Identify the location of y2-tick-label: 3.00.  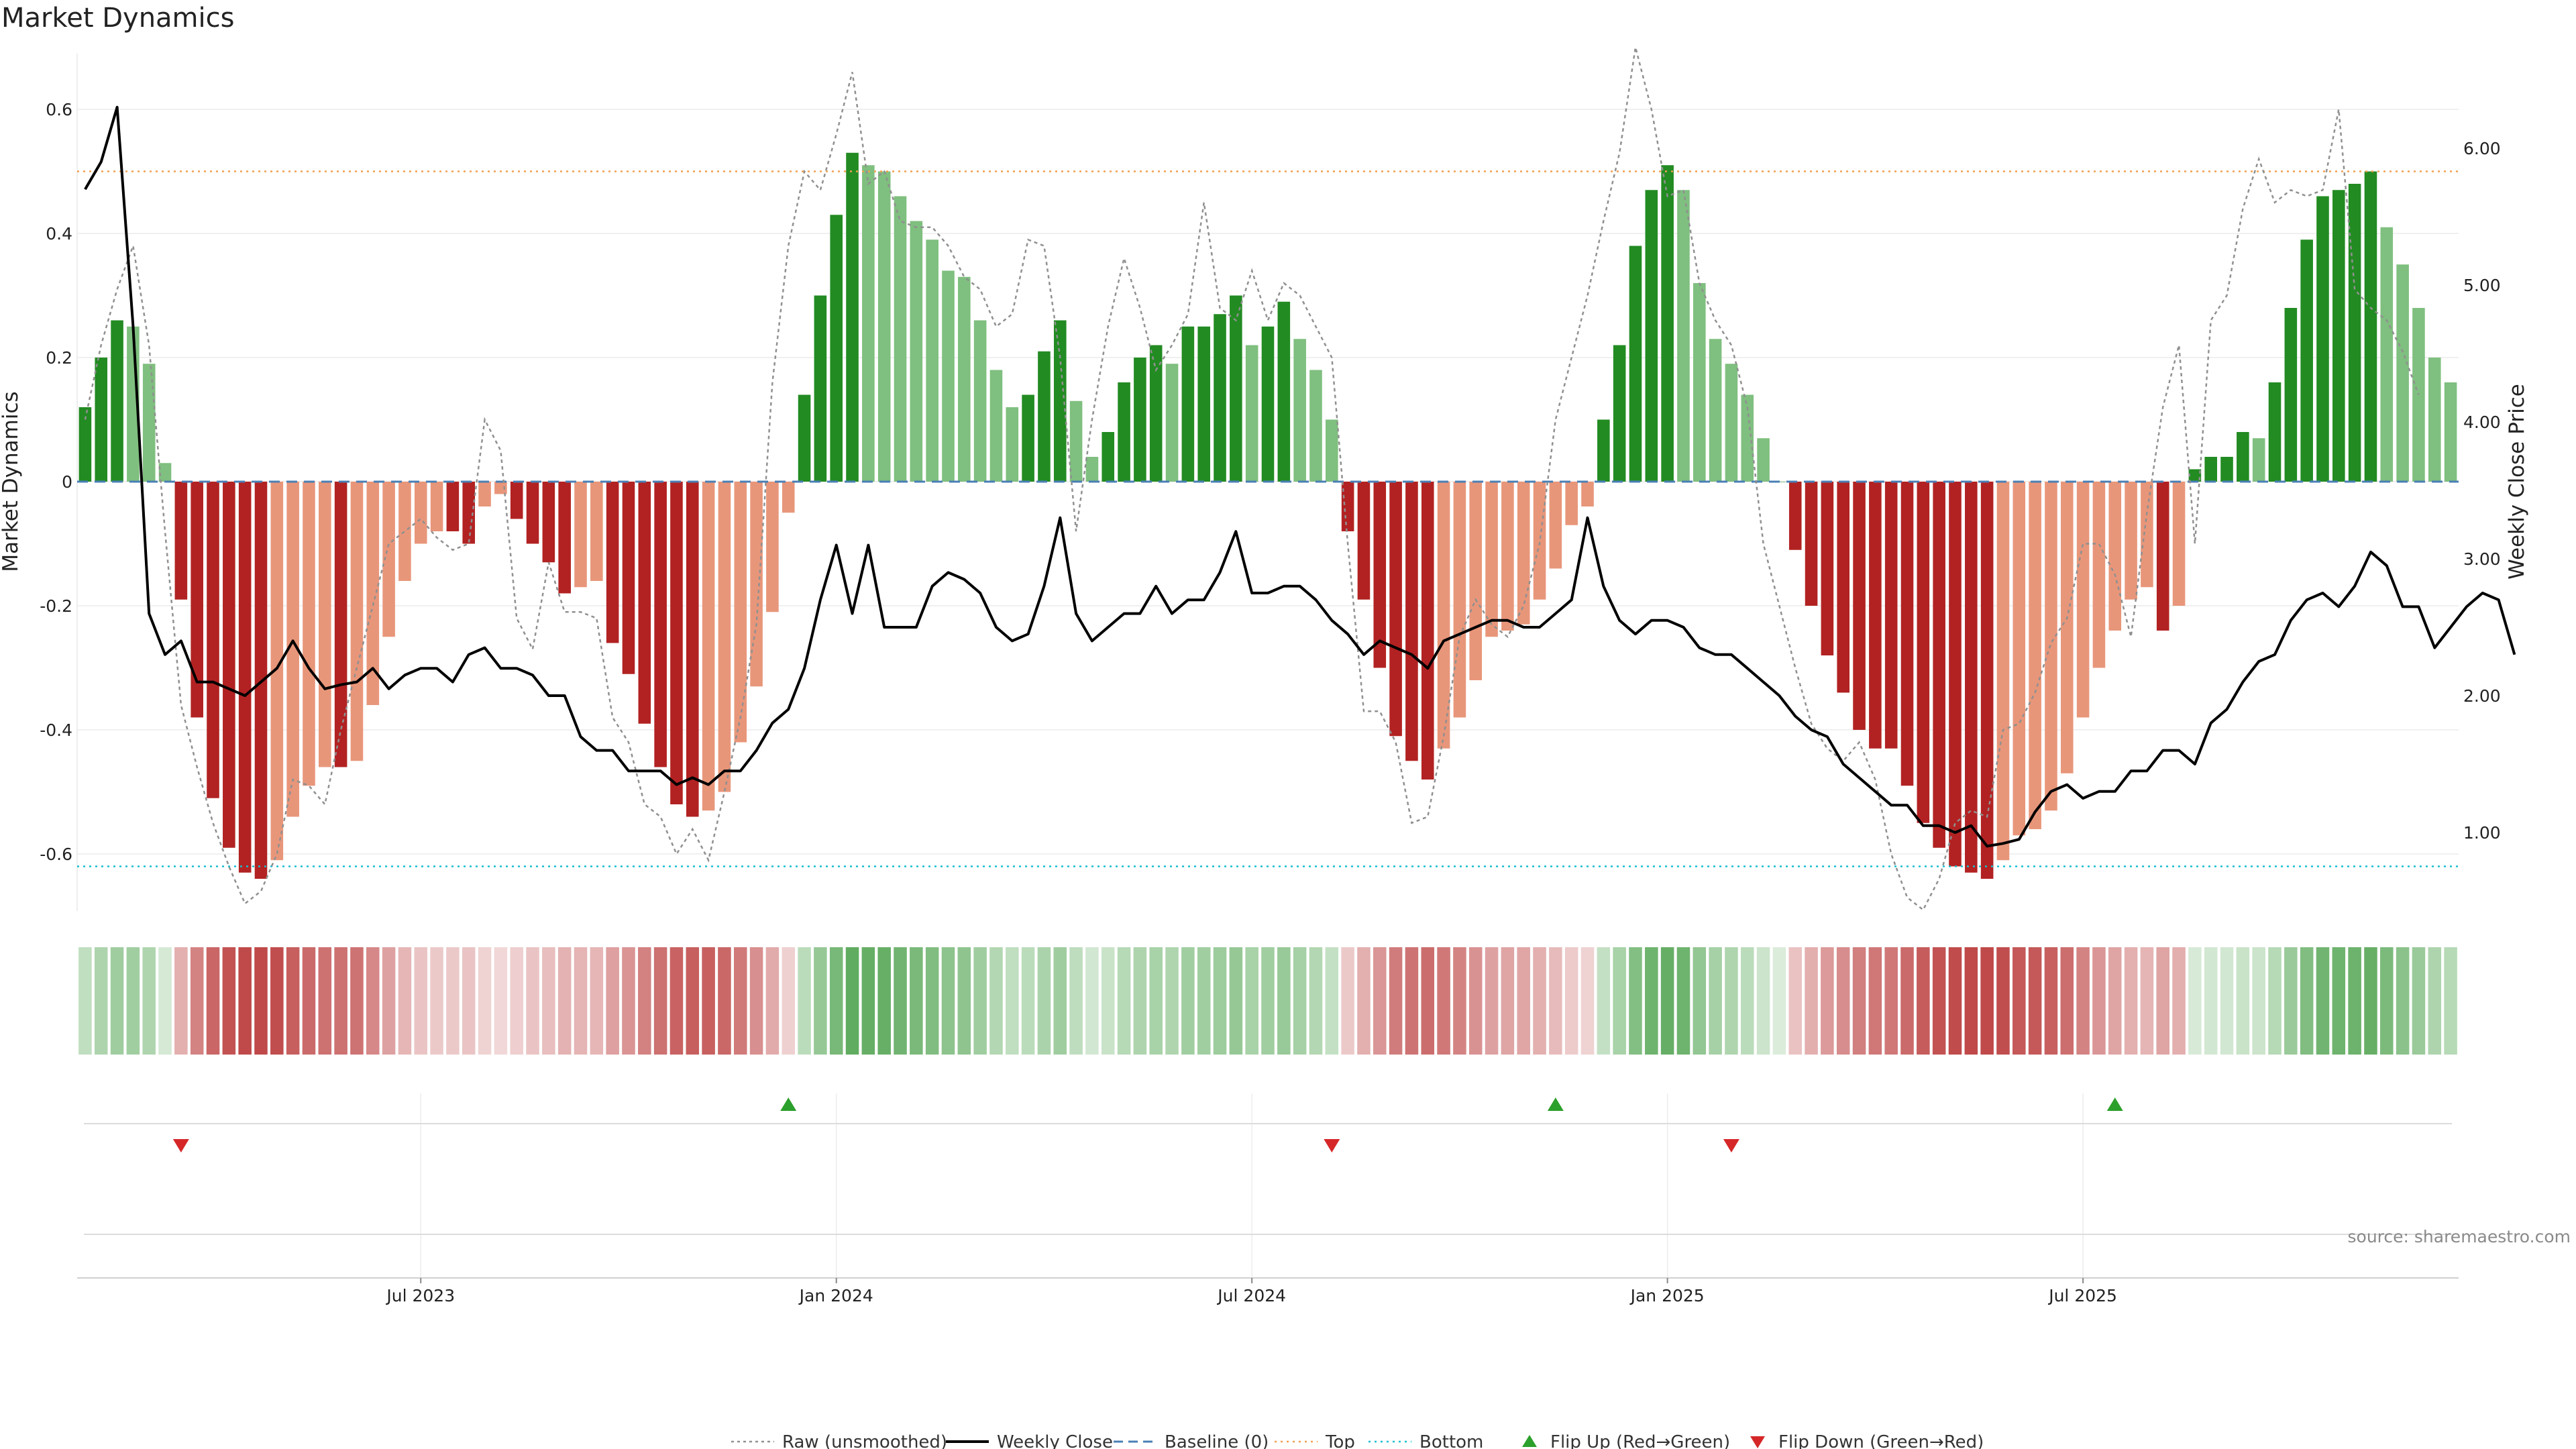
(2482, 559).